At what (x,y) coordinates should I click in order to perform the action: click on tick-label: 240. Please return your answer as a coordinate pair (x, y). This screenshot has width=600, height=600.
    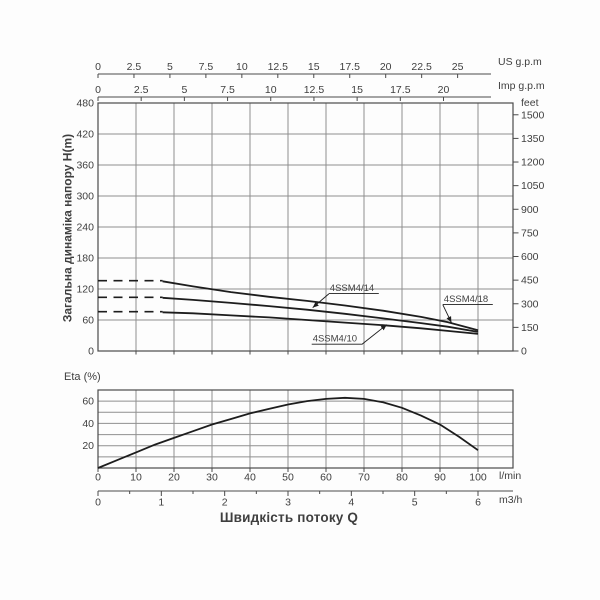
    Looking at the image, I should click on (85, 228).